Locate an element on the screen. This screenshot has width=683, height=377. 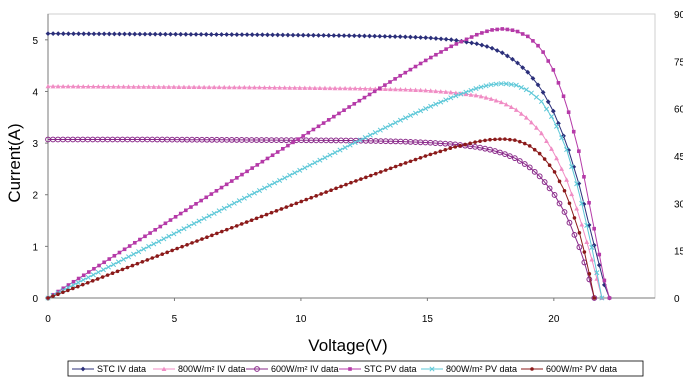
legend-label: 800W/m² PV data is located at coordinates (481, 369).